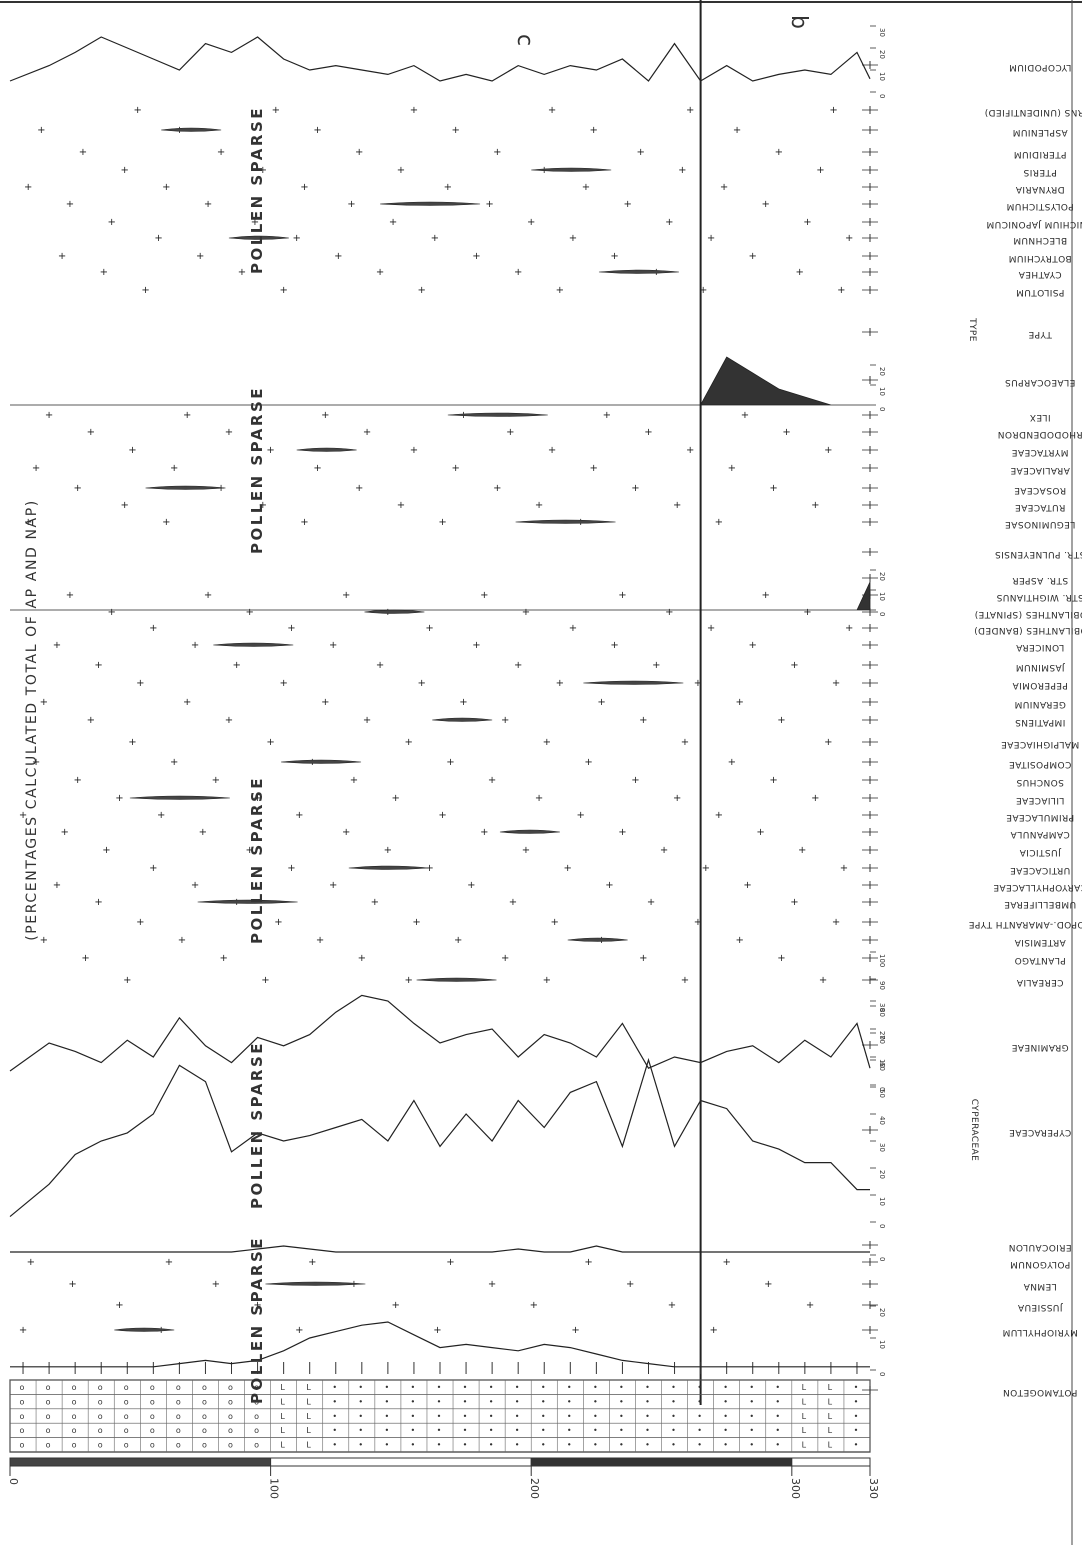 This screenshot has height=1545, width=1082. Describe the element at coordinates (882, 1312) in the screenshot. I see `scale-tick-label: 20` at that location.